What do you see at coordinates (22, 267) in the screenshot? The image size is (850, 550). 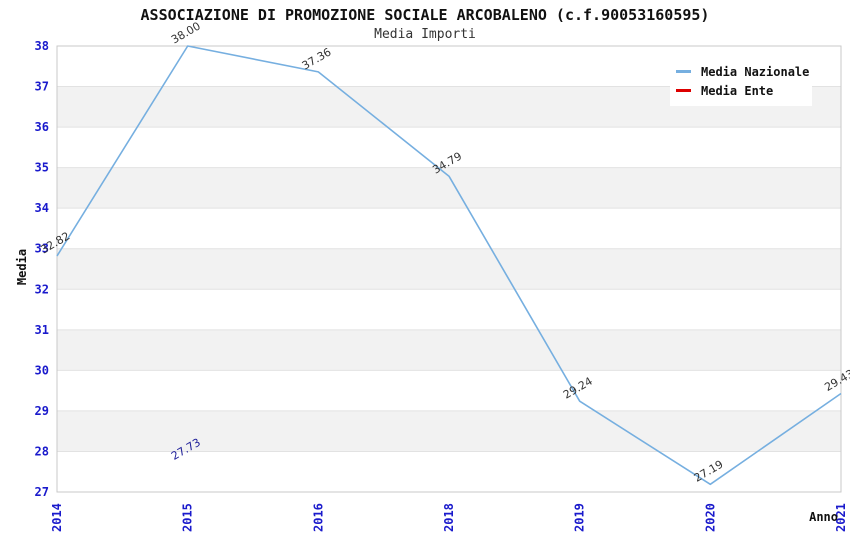 I see `y-axis-label: Media` at bounding box center [22, 267].